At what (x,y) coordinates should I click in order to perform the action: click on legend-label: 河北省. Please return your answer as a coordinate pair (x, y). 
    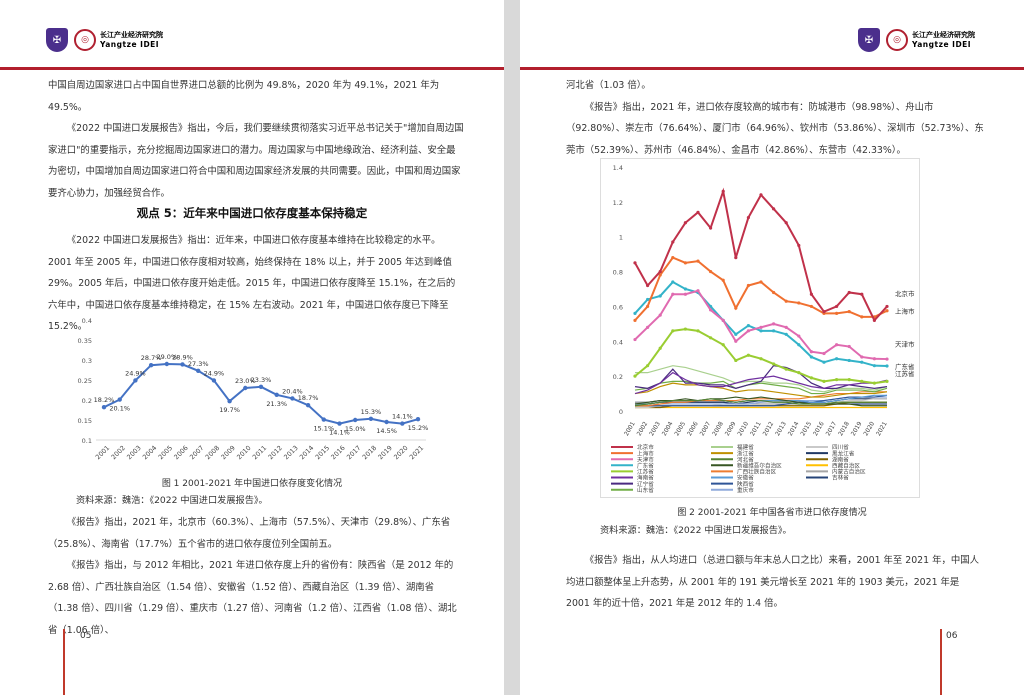
    Looking at the image, I should click on (745, 459).